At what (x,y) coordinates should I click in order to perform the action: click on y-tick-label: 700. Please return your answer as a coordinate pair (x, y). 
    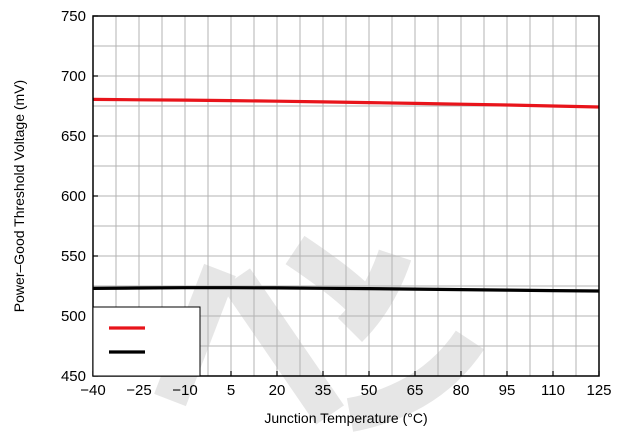
    Looking at the image, I should click on (73, 76).